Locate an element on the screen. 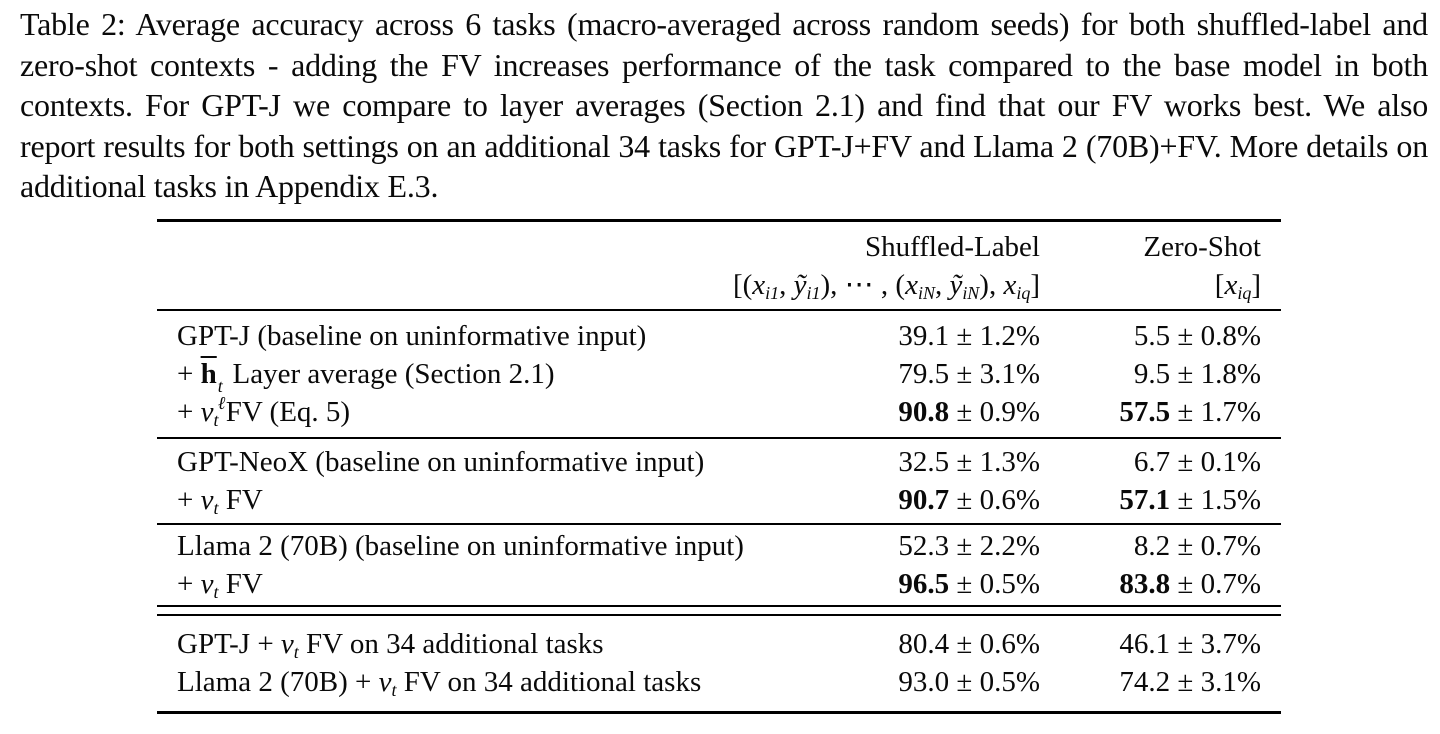 The height and width of the screenshot is (734, 1440). cell-zero-shot: 9.5 ± 1.8% is located at coordinates (1197, 374).